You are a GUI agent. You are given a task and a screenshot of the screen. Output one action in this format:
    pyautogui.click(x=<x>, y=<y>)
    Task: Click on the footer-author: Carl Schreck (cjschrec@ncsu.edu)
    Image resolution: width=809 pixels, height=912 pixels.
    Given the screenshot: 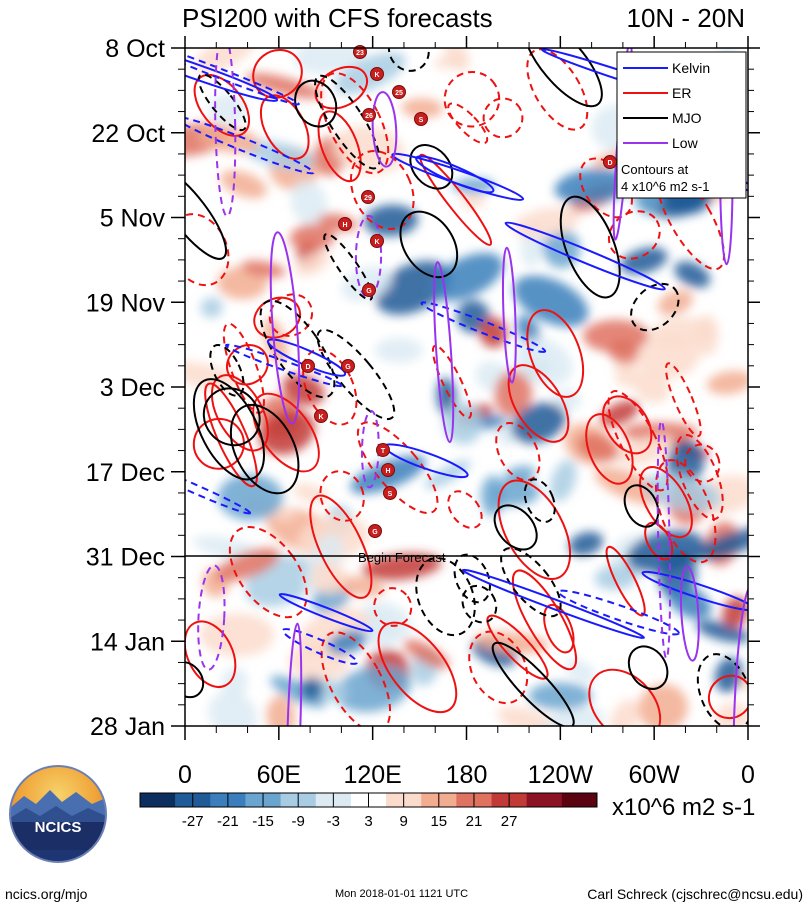 What is the action you would take?
    pyautogui.click(x=695, y=894)
    